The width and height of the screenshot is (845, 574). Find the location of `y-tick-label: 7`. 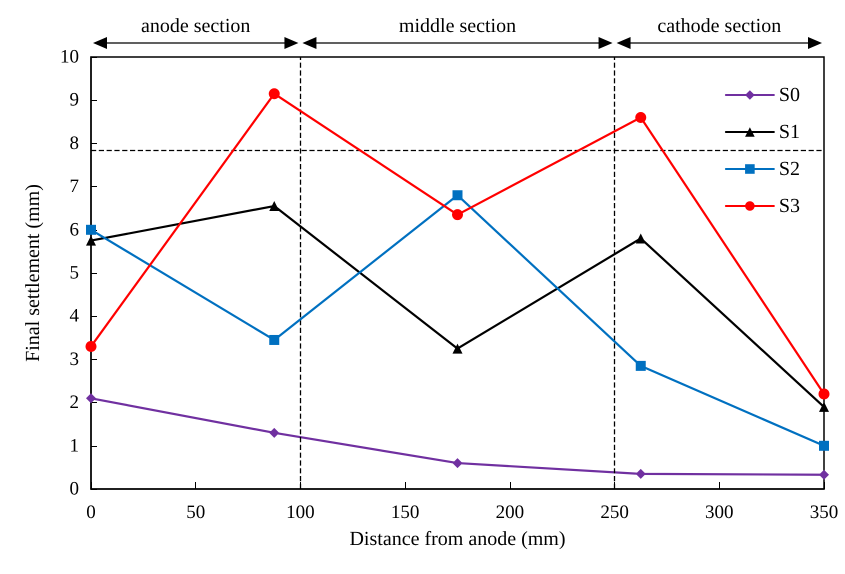

y-tick-label: 7 is located at coordinates (74, 187).